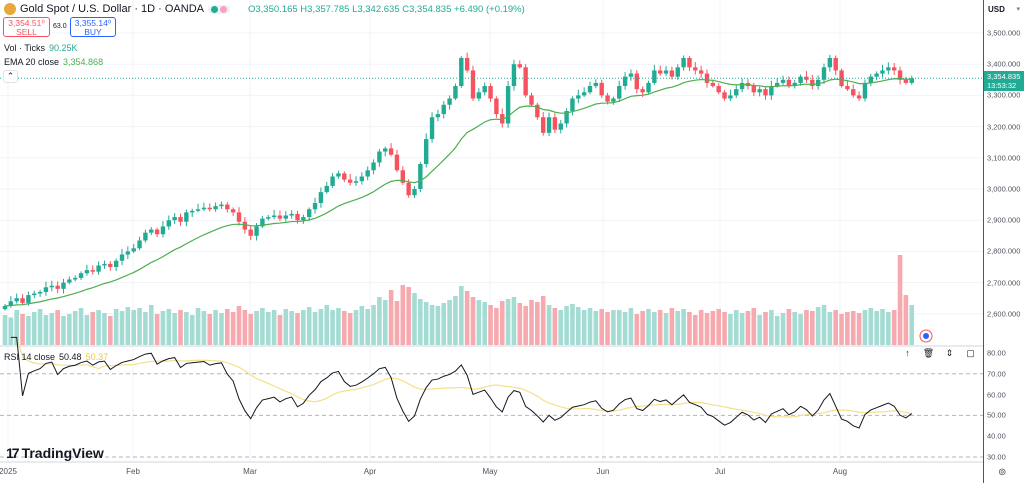 The height and width of the screenshot is (483, 1024). Describe the element at coordinates (996, 415) in the screenshot. I see `rsi-tick-label: 50.00` at that location.